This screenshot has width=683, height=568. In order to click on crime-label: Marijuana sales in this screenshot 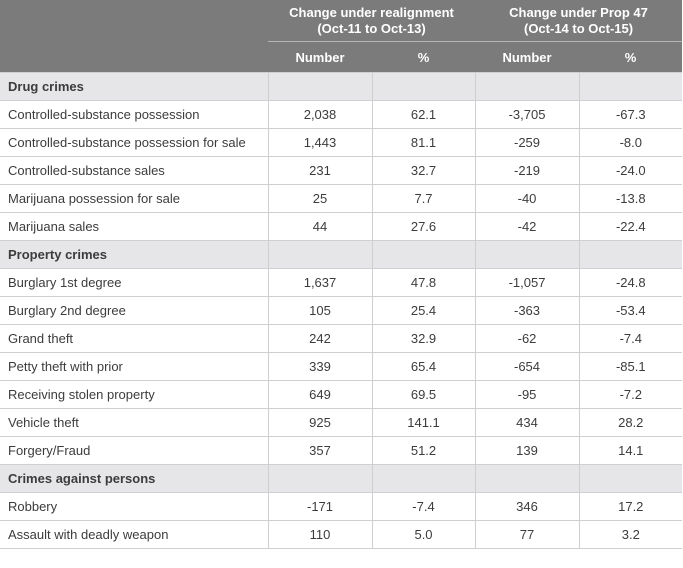, I will do `click(134, 226)`.